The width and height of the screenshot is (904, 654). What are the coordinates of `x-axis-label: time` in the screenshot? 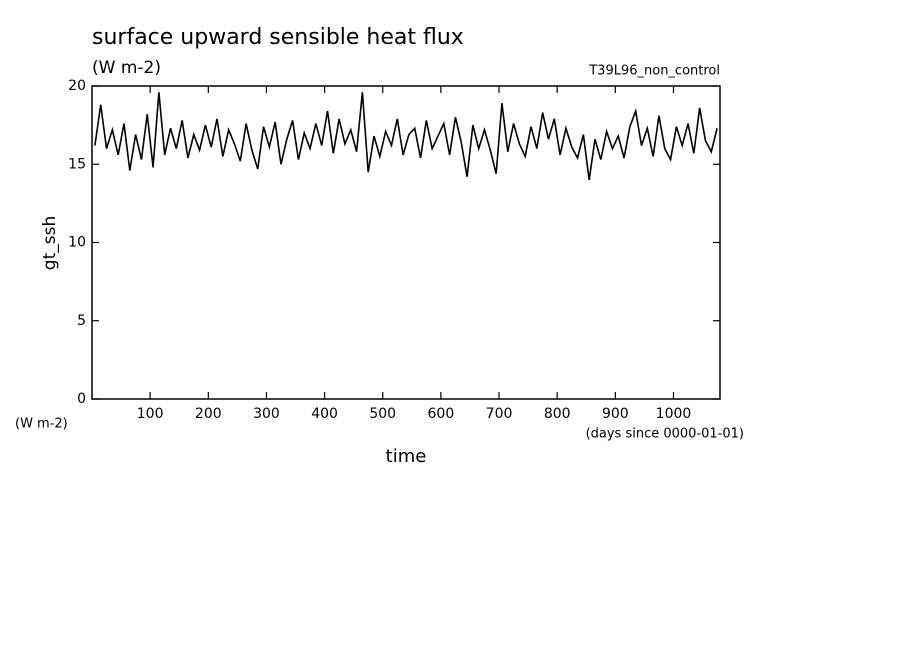 It's located at (406, 456).